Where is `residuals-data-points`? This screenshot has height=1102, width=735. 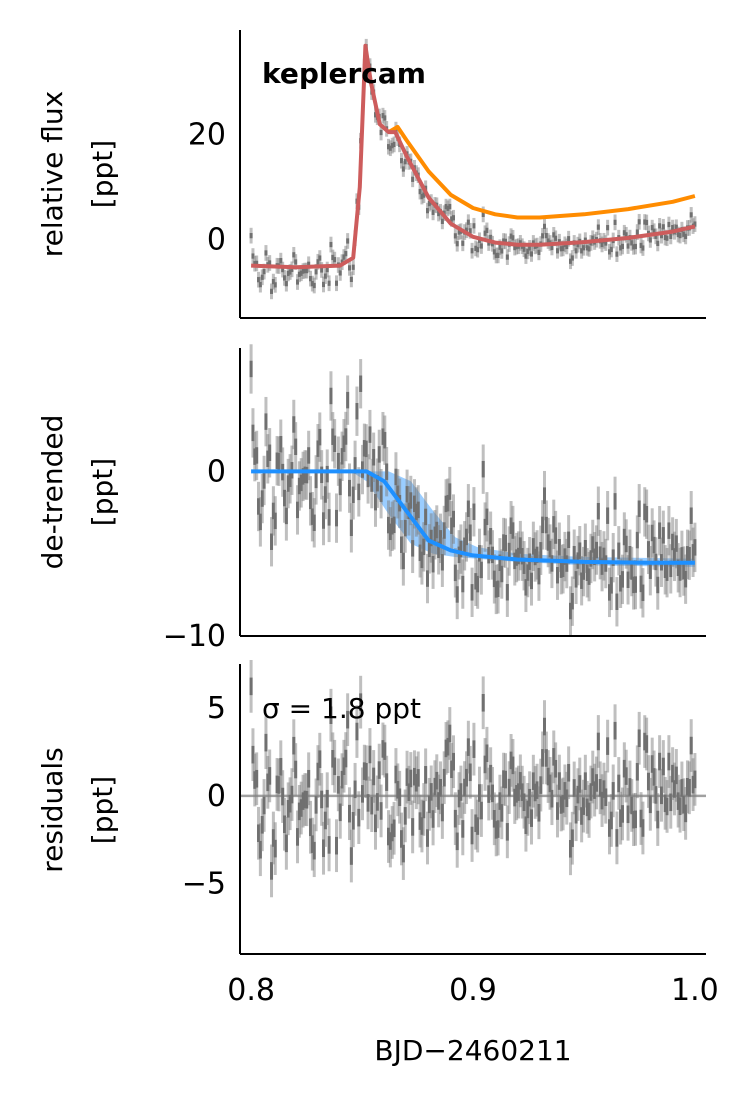
residuals-data-points is located at coordinates (473, 779).